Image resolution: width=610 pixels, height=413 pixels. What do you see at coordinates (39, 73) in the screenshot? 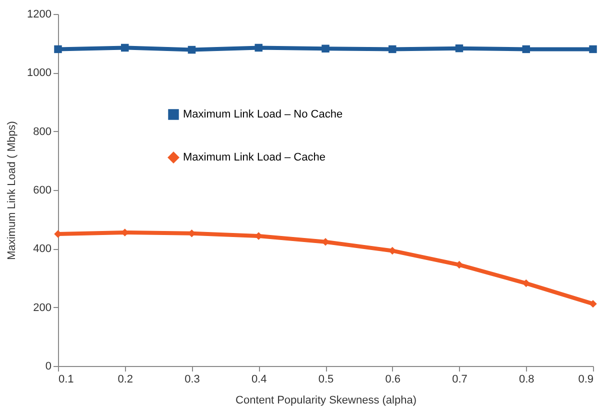
I see `y-tick-label: 1000` at bounding box center [39, 73].